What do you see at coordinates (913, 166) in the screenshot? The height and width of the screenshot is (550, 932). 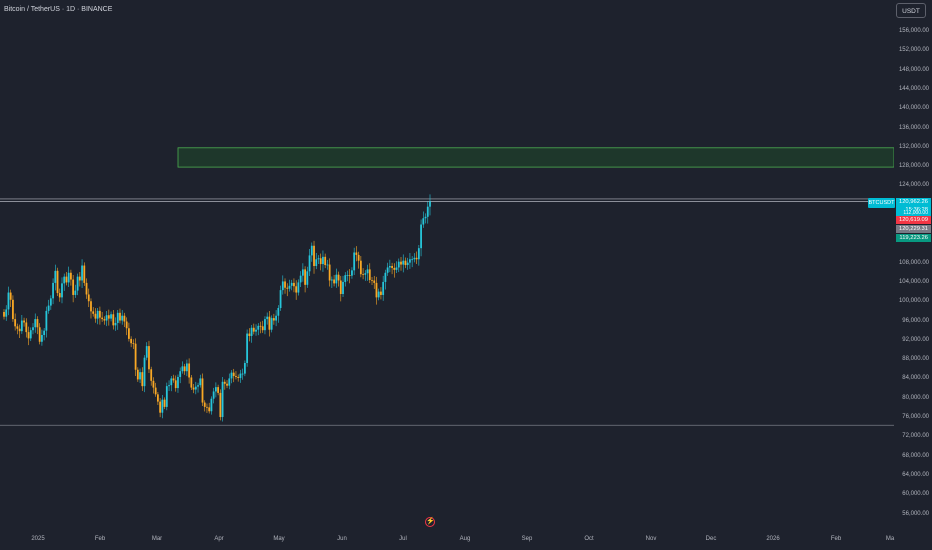 I see `price-tick: 128,000.00` at bounding box center [913, 166].